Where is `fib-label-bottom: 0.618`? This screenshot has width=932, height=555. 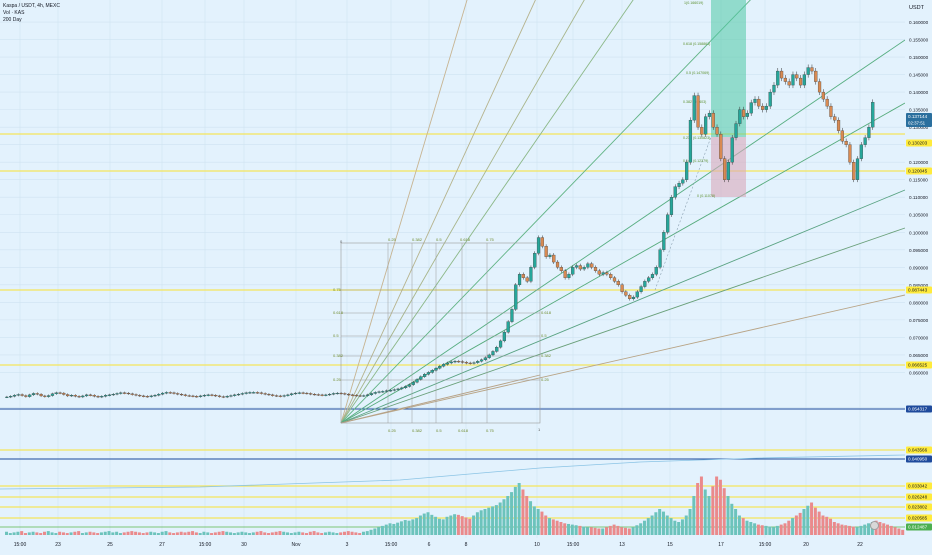 fib-label-bottom: 0.618 is located at coordinates (463, 430).